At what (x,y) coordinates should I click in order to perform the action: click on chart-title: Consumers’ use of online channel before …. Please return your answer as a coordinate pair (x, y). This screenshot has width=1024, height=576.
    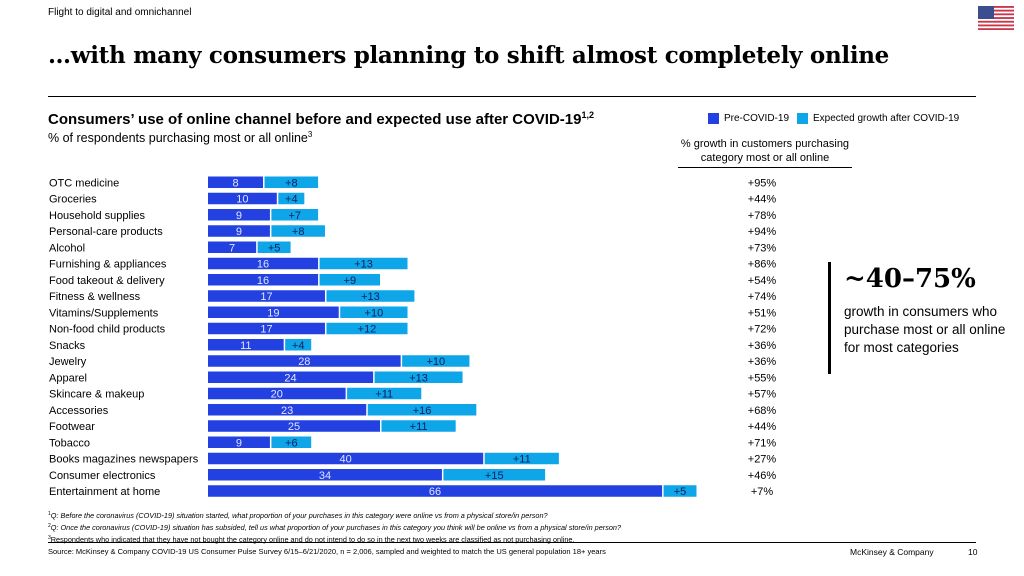
    Looking at the image, I should click on (321, 119).